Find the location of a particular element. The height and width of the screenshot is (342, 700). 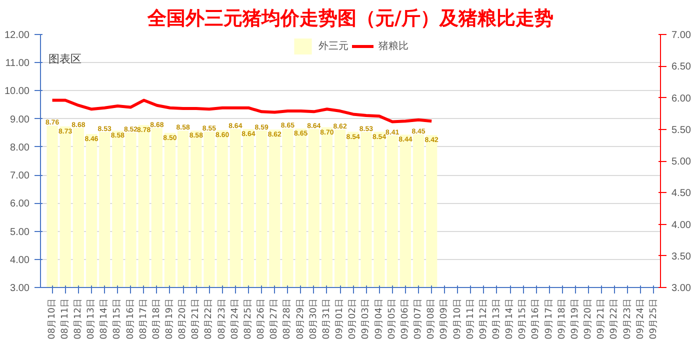

x-tick-label: 09月24日 is located at coordinates (641, 319).